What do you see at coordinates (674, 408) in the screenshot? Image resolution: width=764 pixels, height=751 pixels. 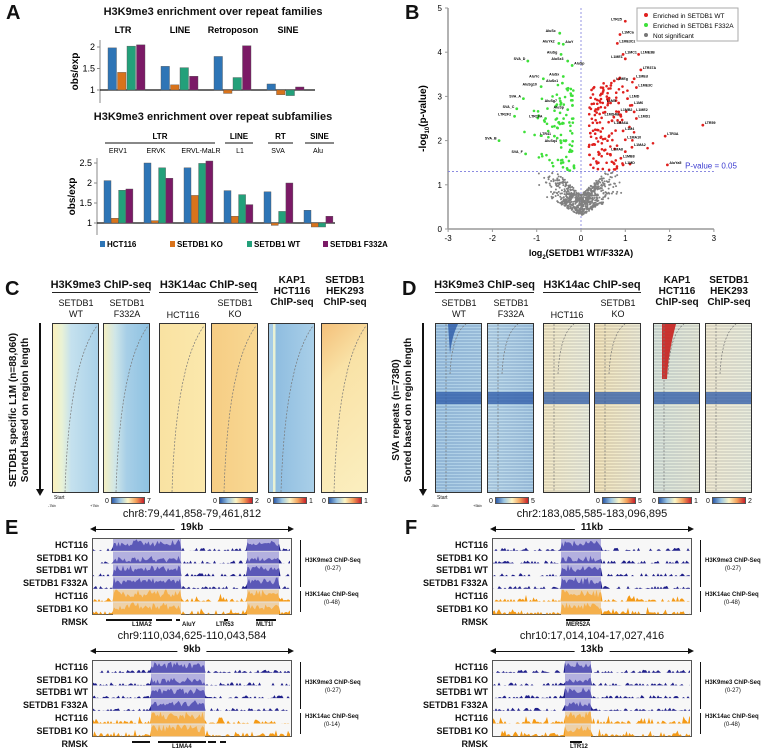 I see `region-end-curve` at bounding box center [674, 408].